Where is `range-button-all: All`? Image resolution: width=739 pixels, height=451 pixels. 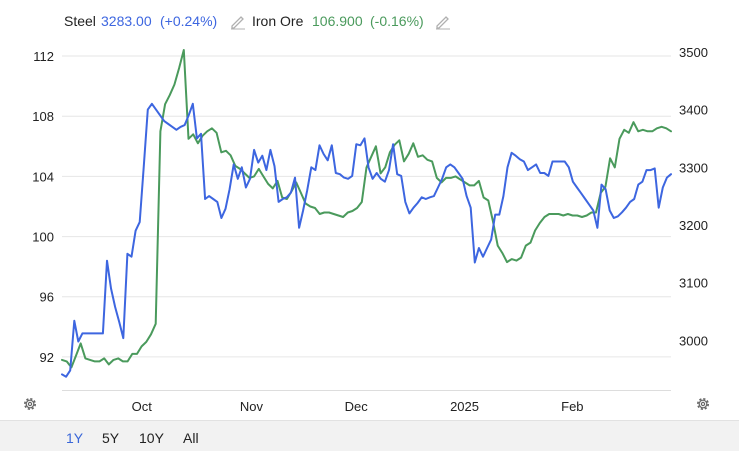
range-button-all: All is located at coordinates (191, 438).